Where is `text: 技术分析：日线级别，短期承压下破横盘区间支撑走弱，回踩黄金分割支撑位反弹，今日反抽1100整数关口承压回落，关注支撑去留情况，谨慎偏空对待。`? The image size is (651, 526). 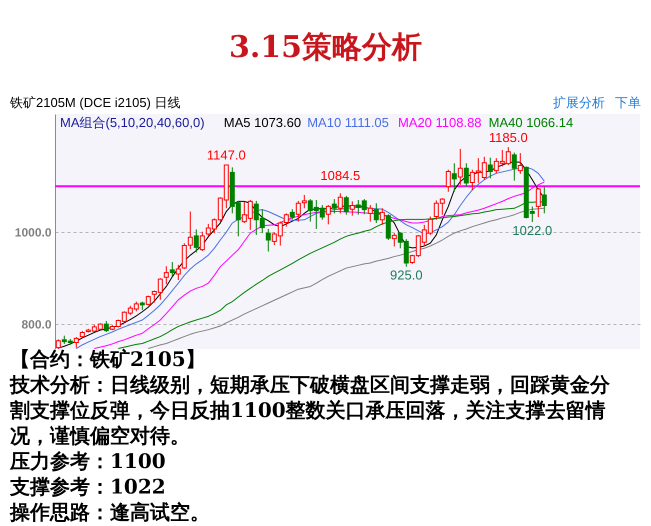
text: 技术分析：日线级别，短期承压下破横盘区间支撑走弱，回踩黄金分割支撑位反弹，今日反抽1100整数关口承压回落，关注支撑去留情况，谨慎偏空对待。 is located at coordinates (310, 410).